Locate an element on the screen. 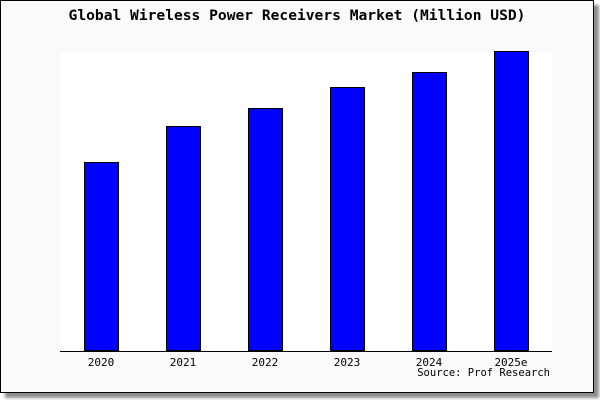  x-tick-label-2025e: 2025e is located at coordinates (511, 362).